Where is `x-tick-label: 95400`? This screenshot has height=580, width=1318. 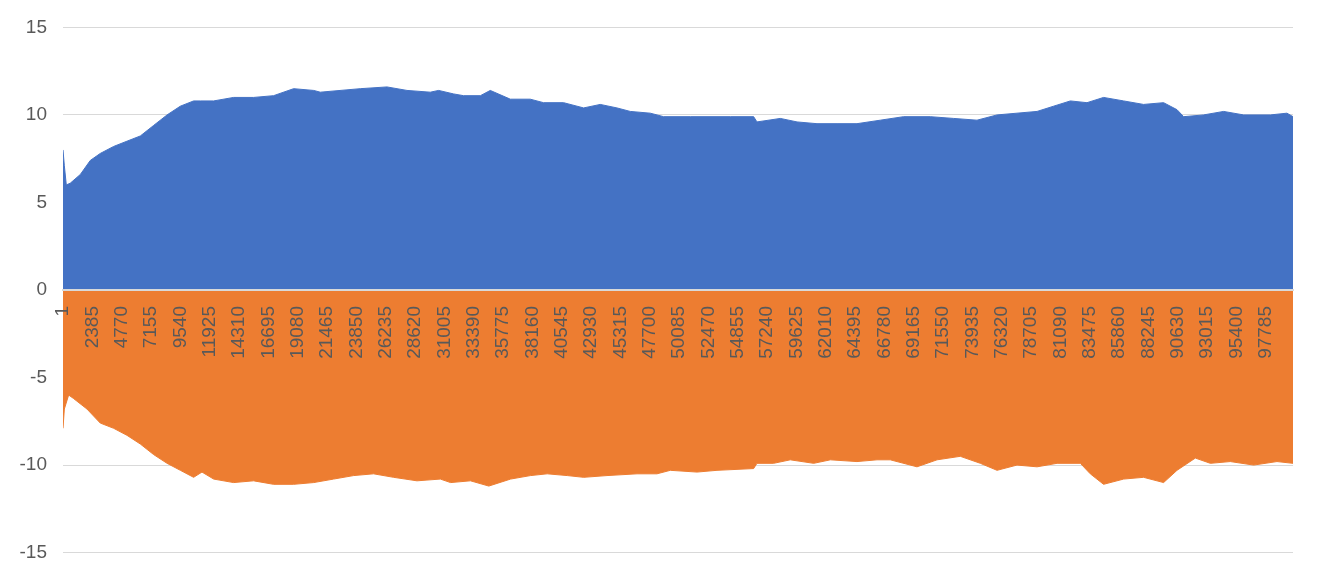
x-tick-label: 95400 is located at coordinates (1235, 332).